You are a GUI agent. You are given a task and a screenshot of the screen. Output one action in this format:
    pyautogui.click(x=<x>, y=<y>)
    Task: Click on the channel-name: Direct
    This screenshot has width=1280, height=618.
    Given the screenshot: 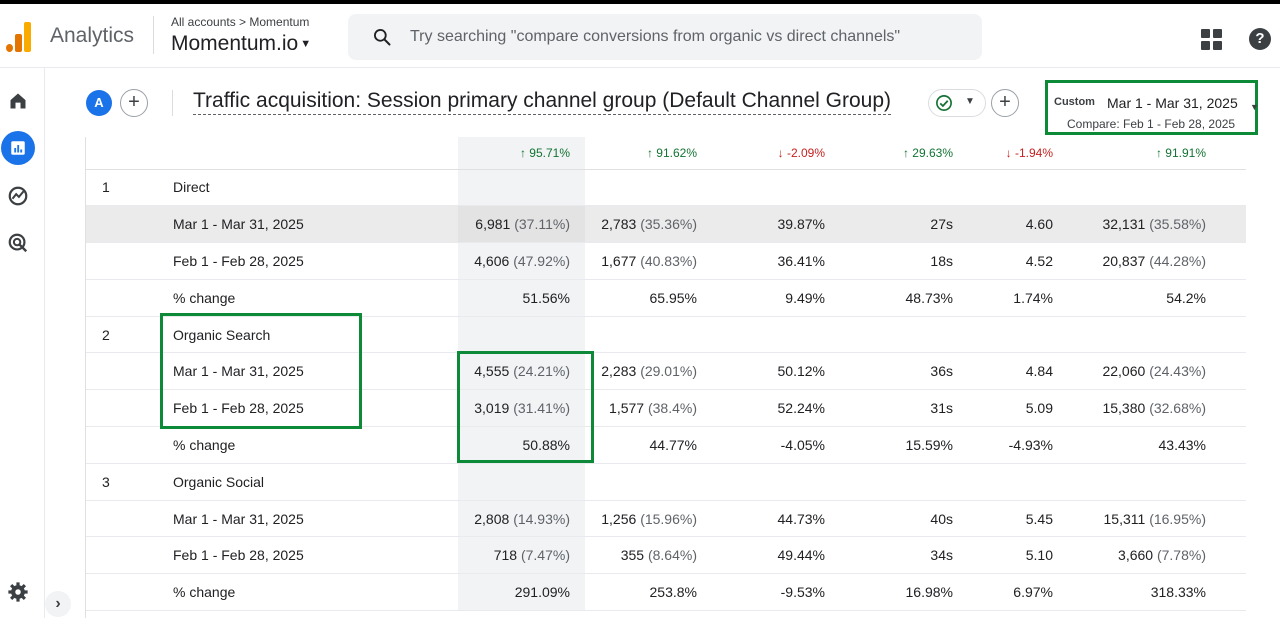 What is the action you would take?
    pyautogui.click(x=288, y=188)
    